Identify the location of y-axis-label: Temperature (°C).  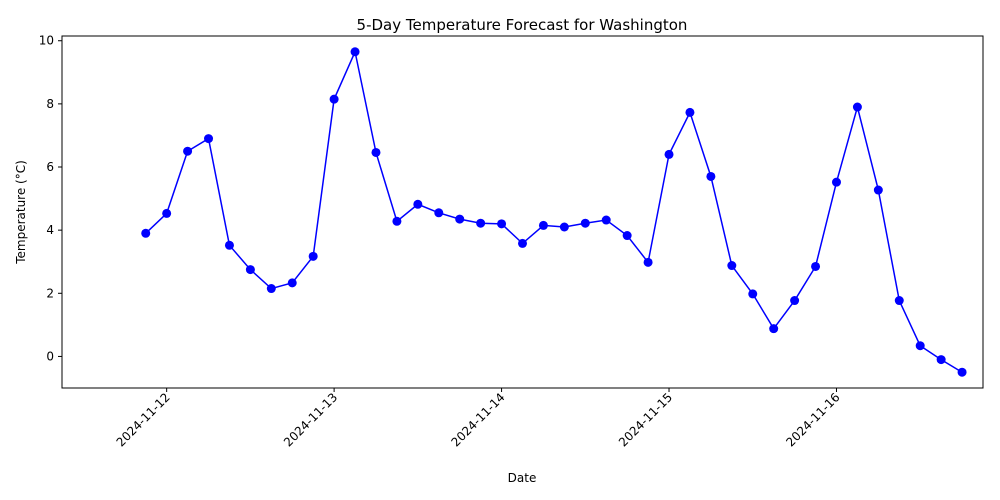
(21, 212).